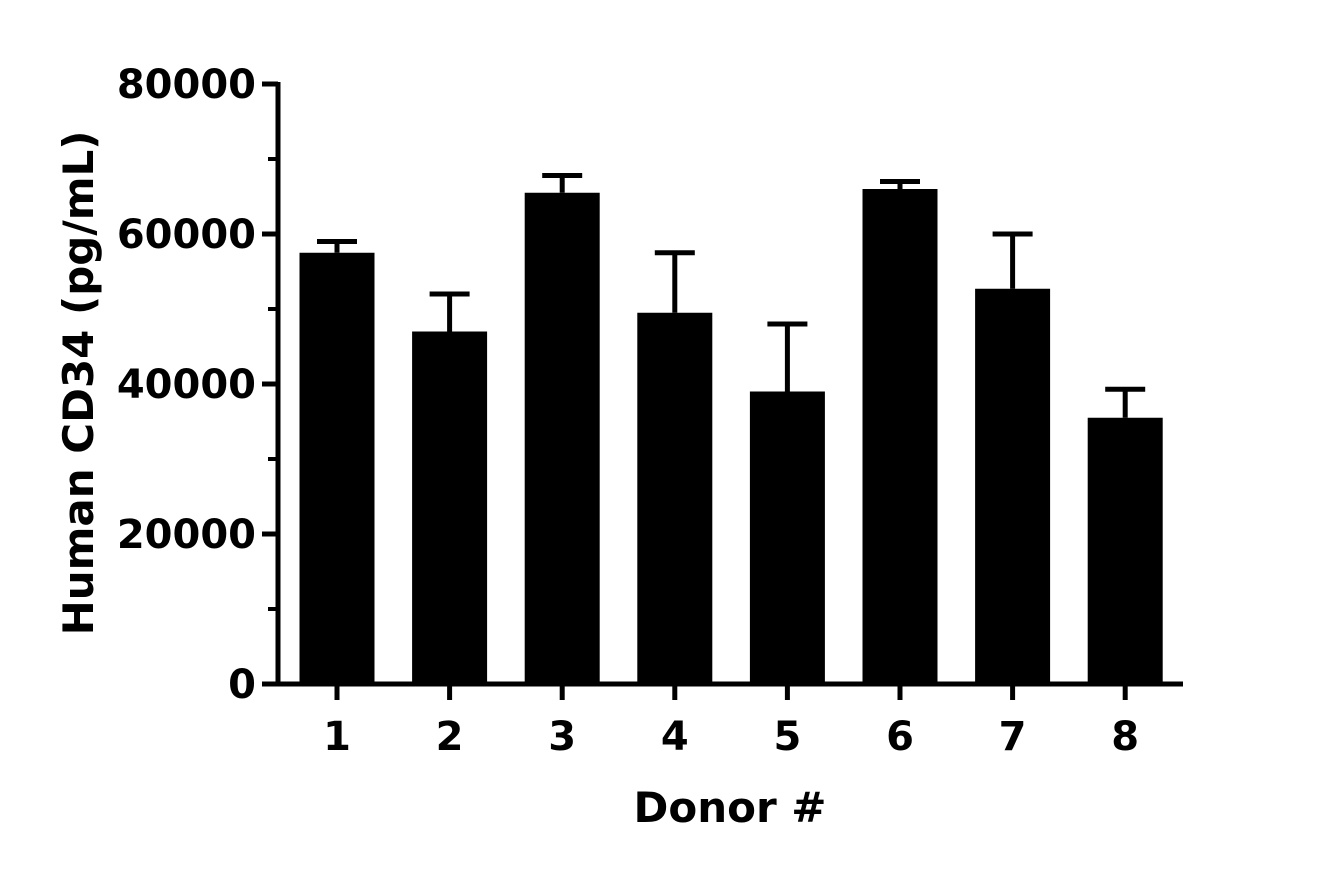 The width and height of the screenshot is (1319, 877). What do you see at coordinates (730, 807) in the screenshot?
I see `x-axis-title: Donor #` at bounding box center [730, 807].